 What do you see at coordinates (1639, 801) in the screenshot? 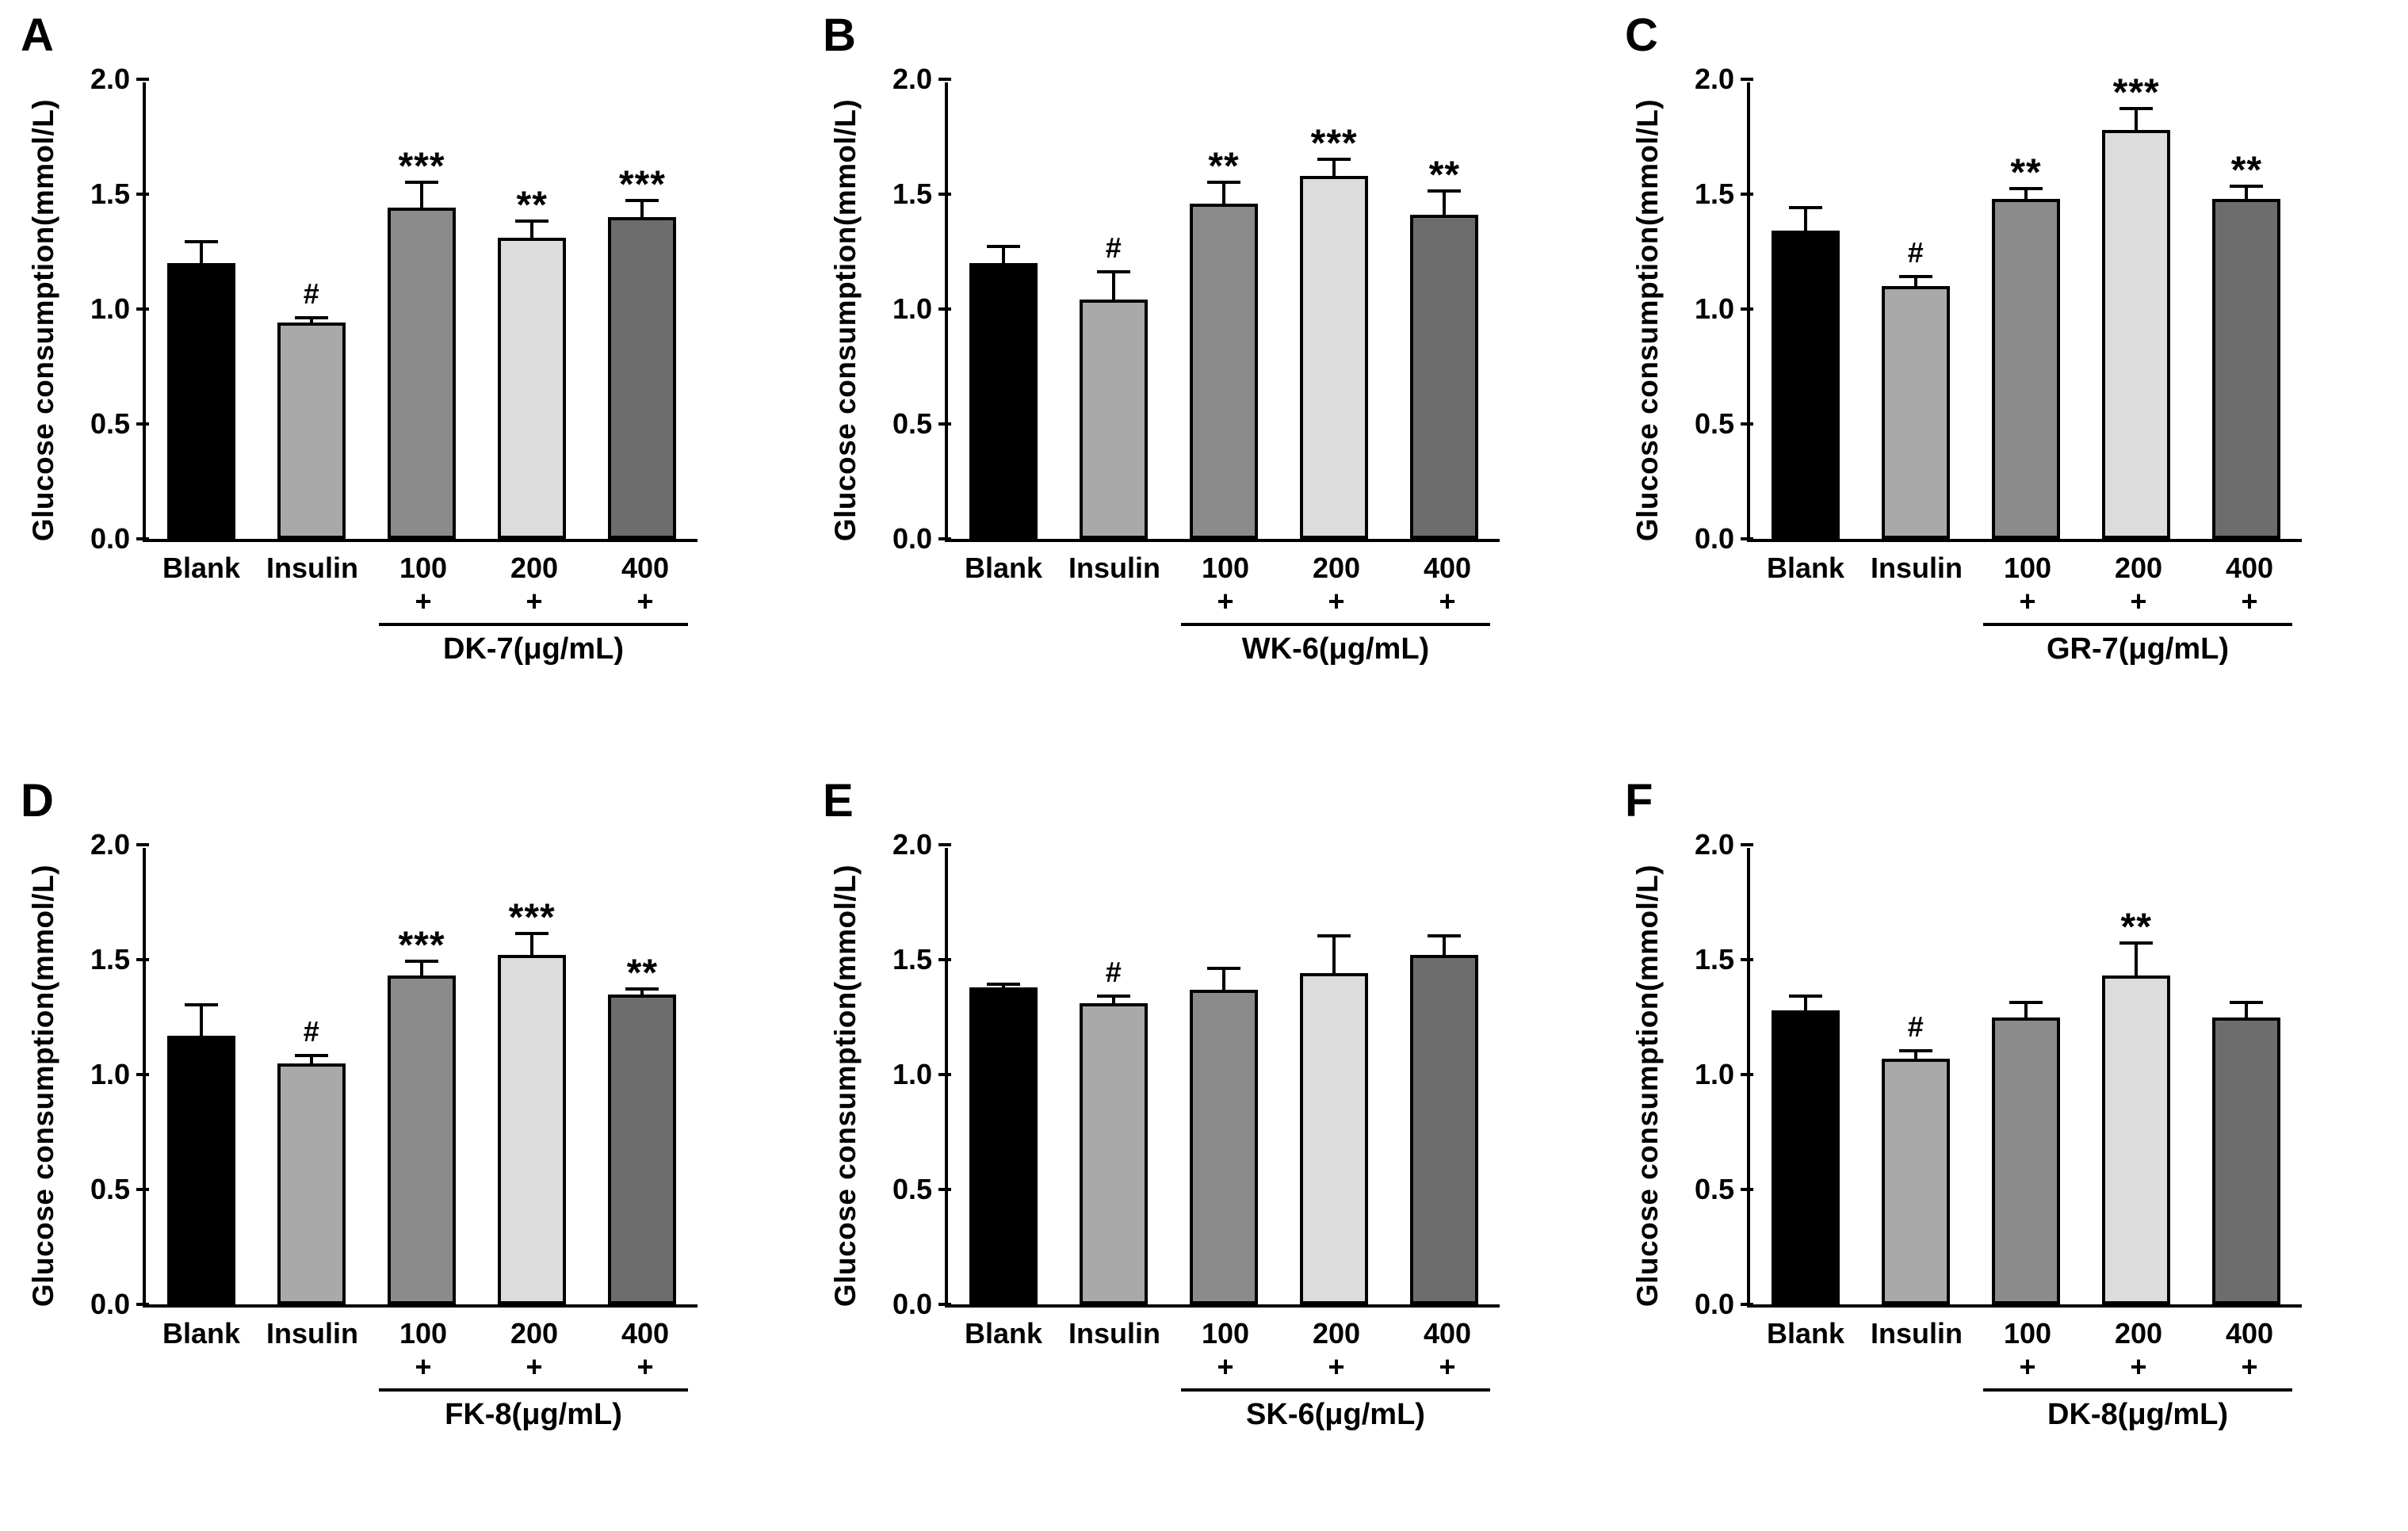
I see `panel-letter: F` at bounding box center [1639, 801].